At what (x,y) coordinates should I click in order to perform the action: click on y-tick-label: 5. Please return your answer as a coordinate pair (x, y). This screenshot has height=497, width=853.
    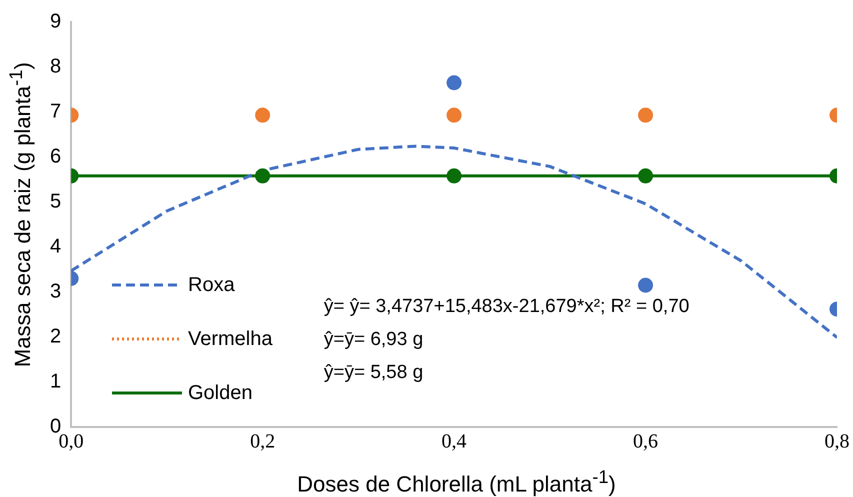
    Looking at the image, I should click on (56, 201).